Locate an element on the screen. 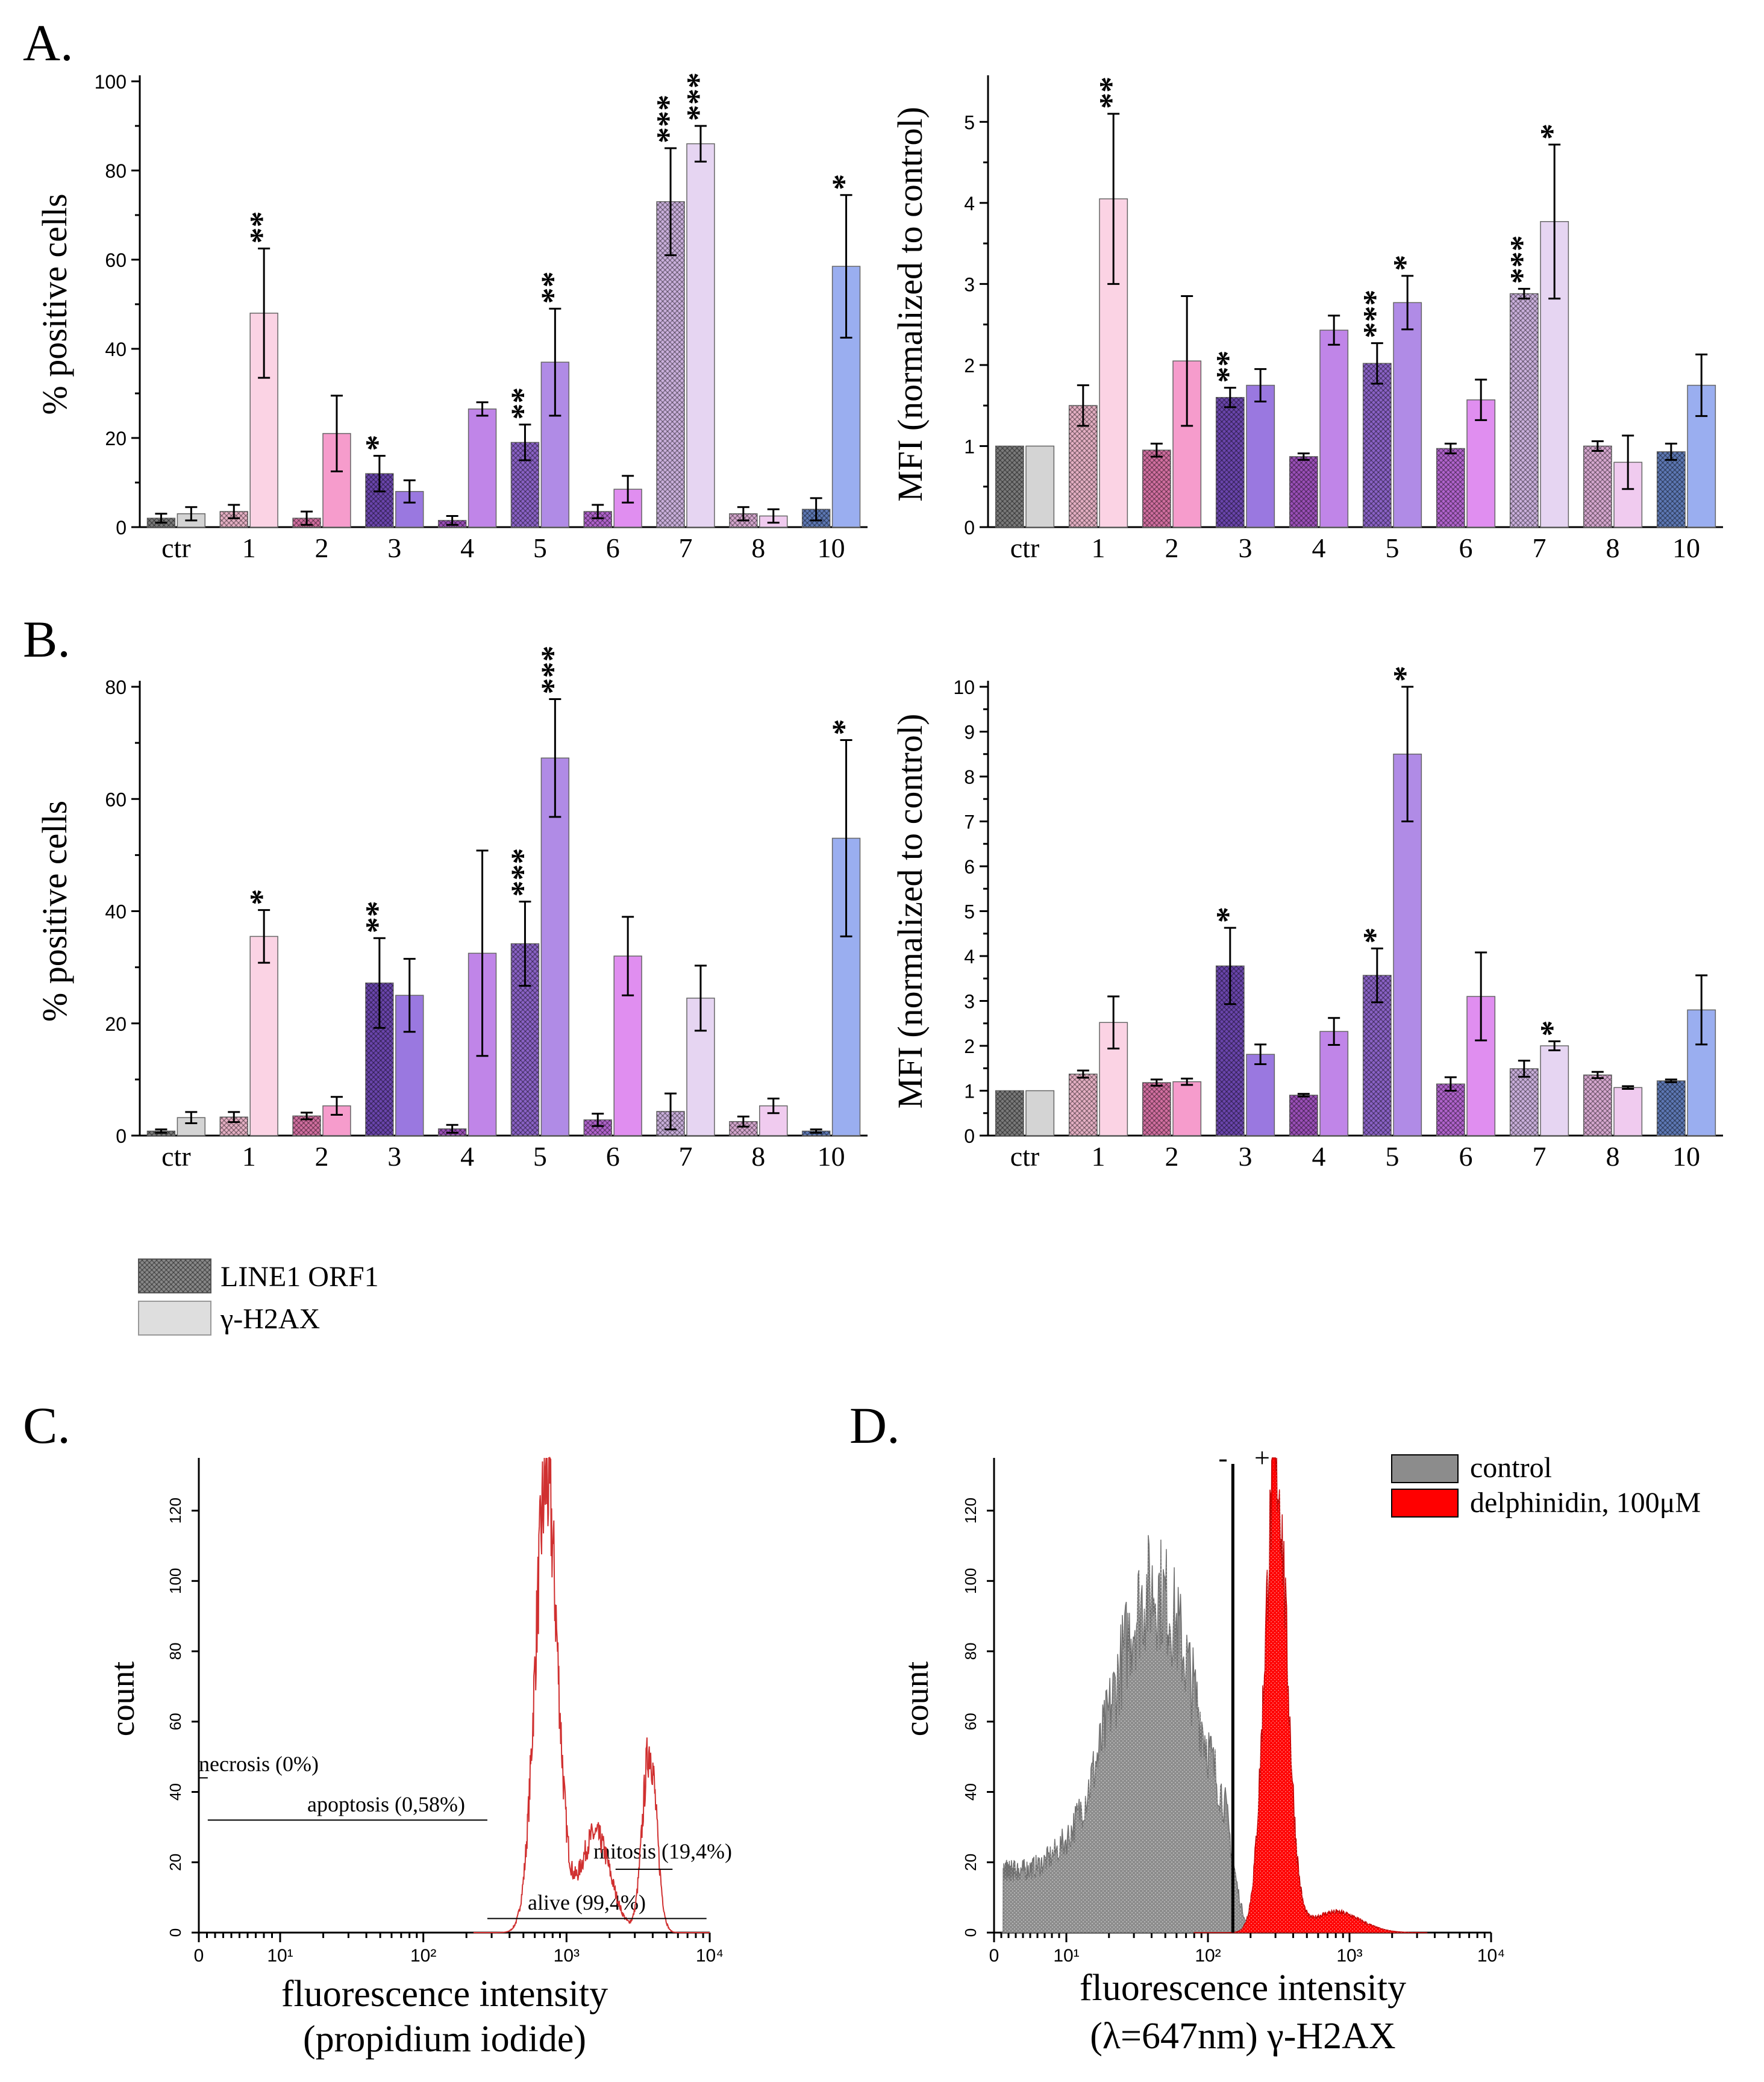  c-y-tick-label: 40 is located at coordinates (175, 1792).